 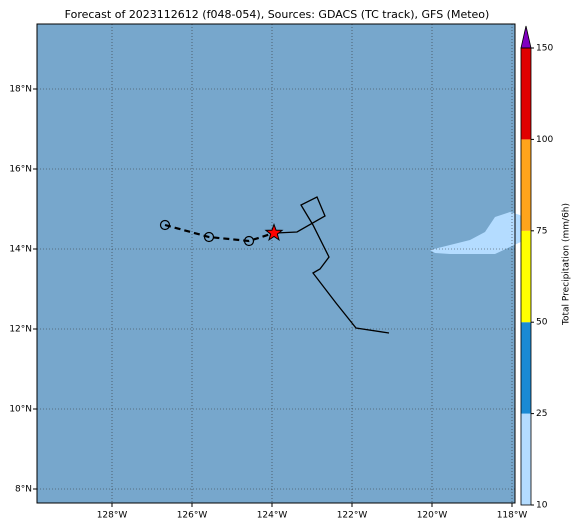 I want to click on colorbar-tick-label: 25, so click(x=541, y=414).